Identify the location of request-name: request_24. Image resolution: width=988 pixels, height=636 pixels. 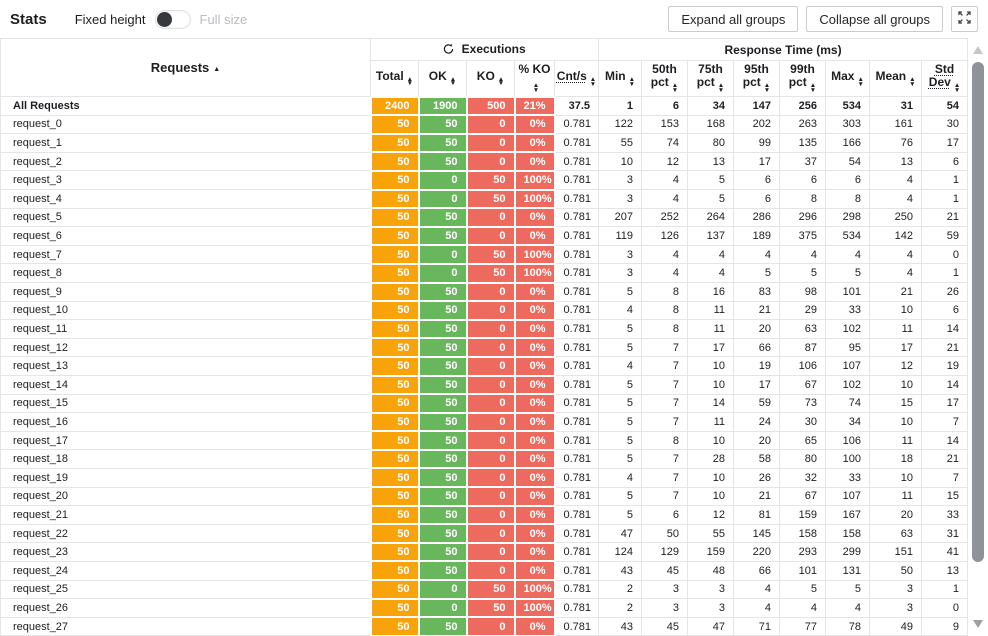
(185, 570).